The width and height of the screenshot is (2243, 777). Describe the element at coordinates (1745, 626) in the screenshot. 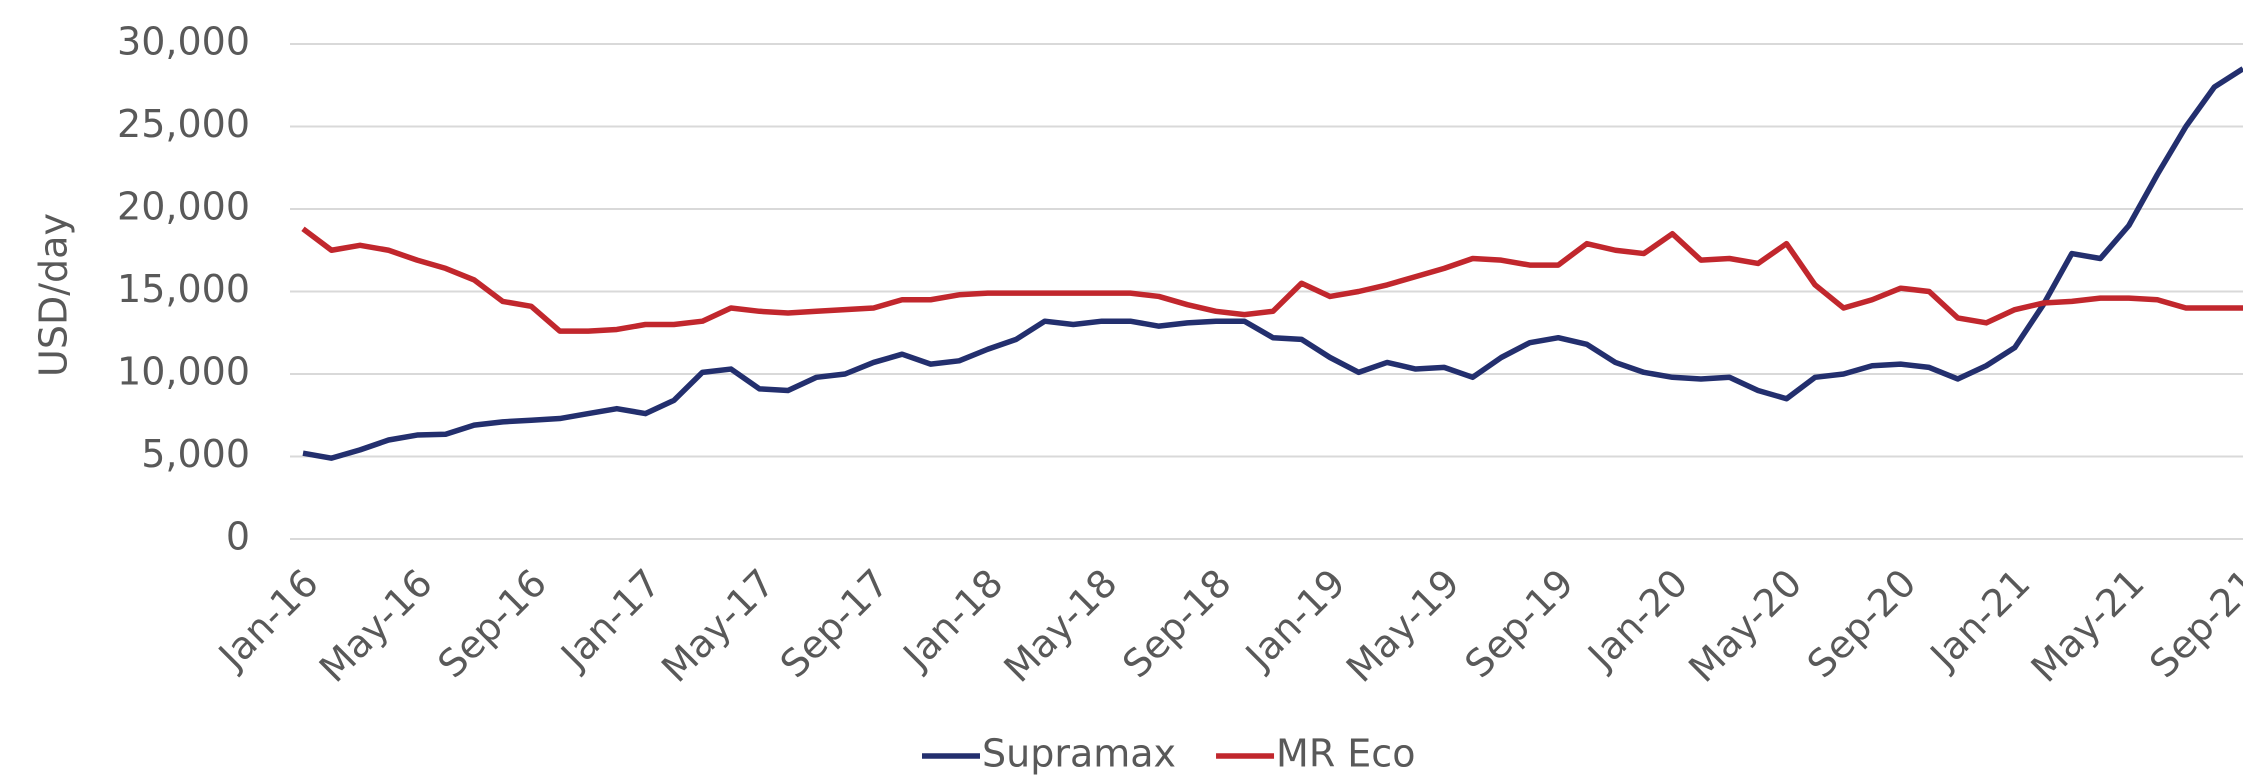

I see `x-tick-label: May-20` at that location.